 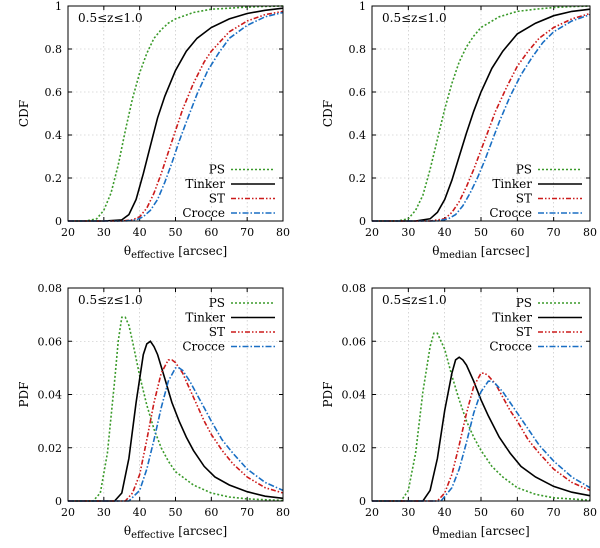 What do you see at coordinates (358, 49) in the screenshot?
I see `y-tick-label: 0.8` at bounding box center [358, 49].